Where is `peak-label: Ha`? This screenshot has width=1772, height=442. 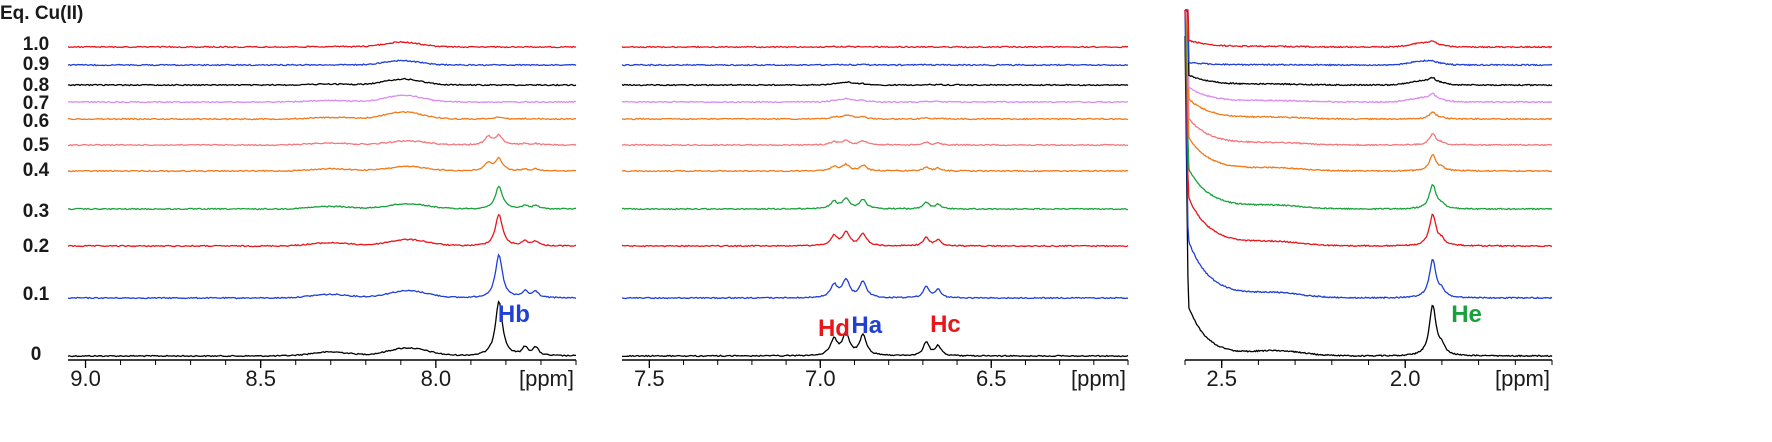 peak-label: Ha is located at coordinates (866, 325).